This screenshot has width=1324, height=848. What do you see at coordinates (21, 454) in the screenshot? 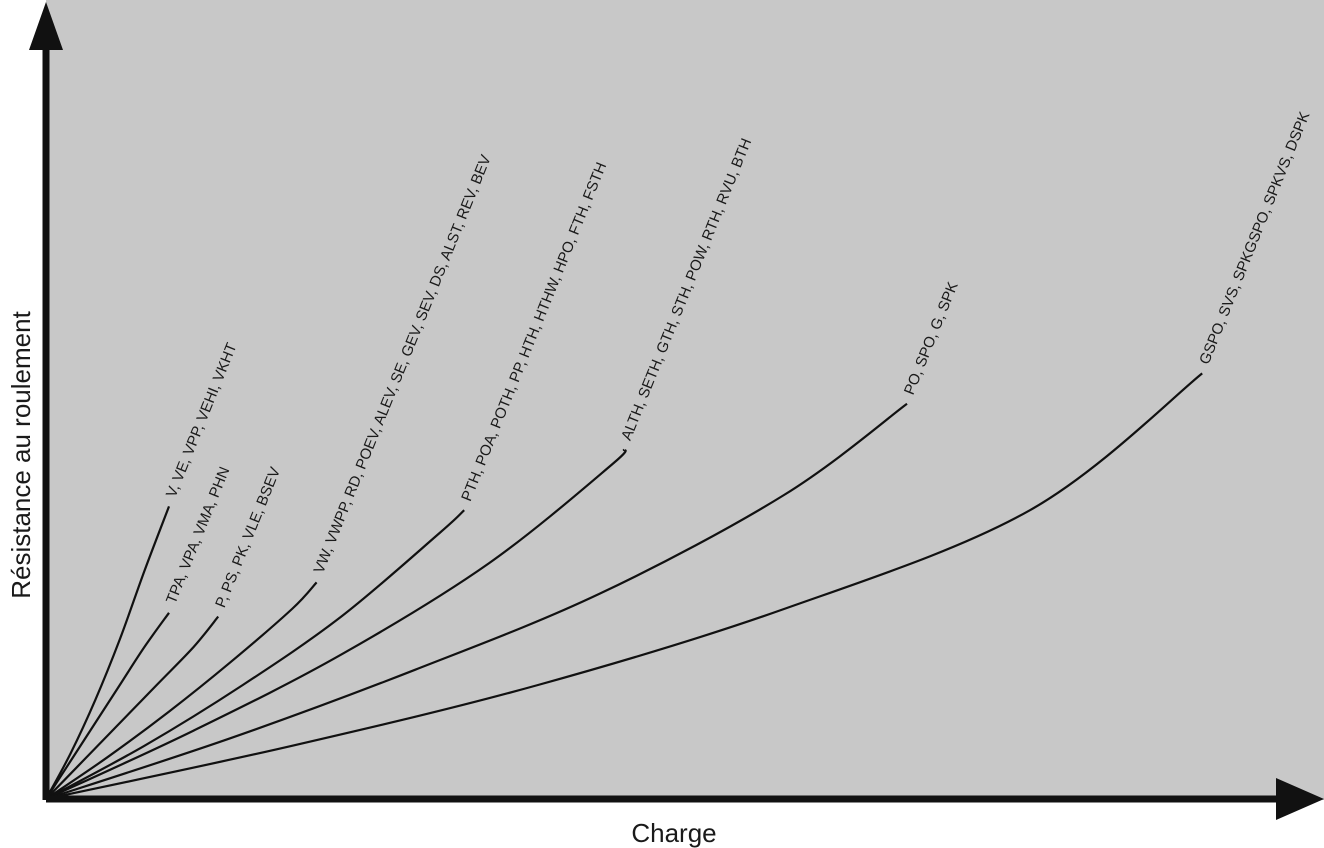
I see `y-axis-title: Résistance au roulement` at bounding box center [21, 454].